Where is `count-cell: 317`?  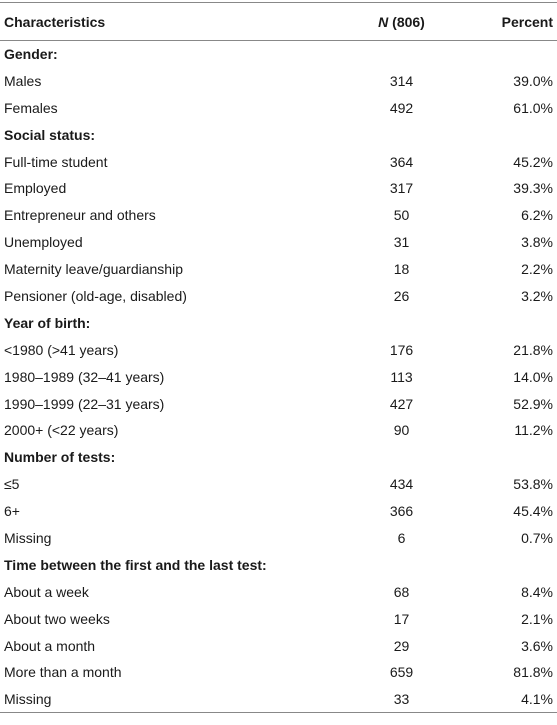 count-cell: 317 is located at coordinates (401, 188).